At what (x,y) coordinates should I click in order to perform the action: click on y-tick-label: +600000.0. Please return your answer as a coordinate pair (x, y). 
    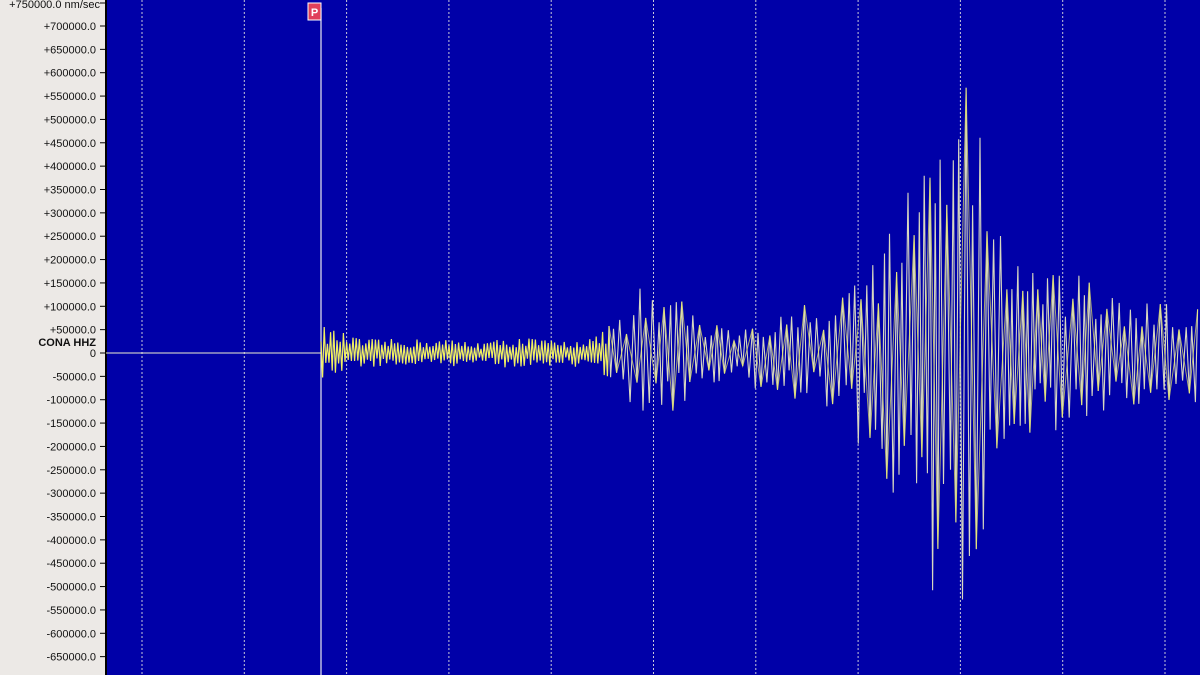
    Looking at the image, I should click on (70, 74).